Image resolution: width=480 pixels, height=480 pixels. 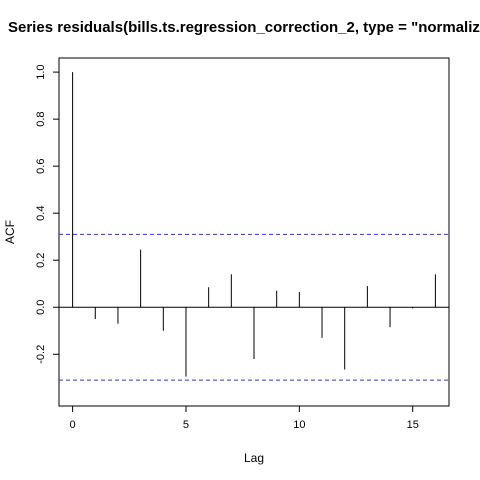 I want to click on y-axis-label: ACF, so click(x=10, y=232).